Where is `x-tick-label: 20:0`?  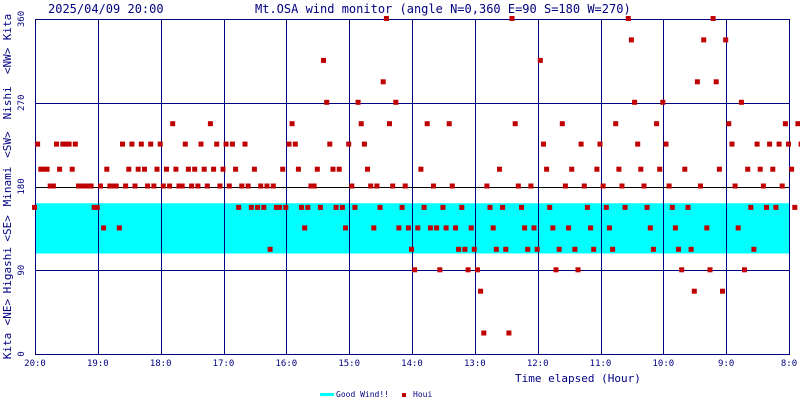
x-tick-label: 20:0 is located at coordinates (35, 364).